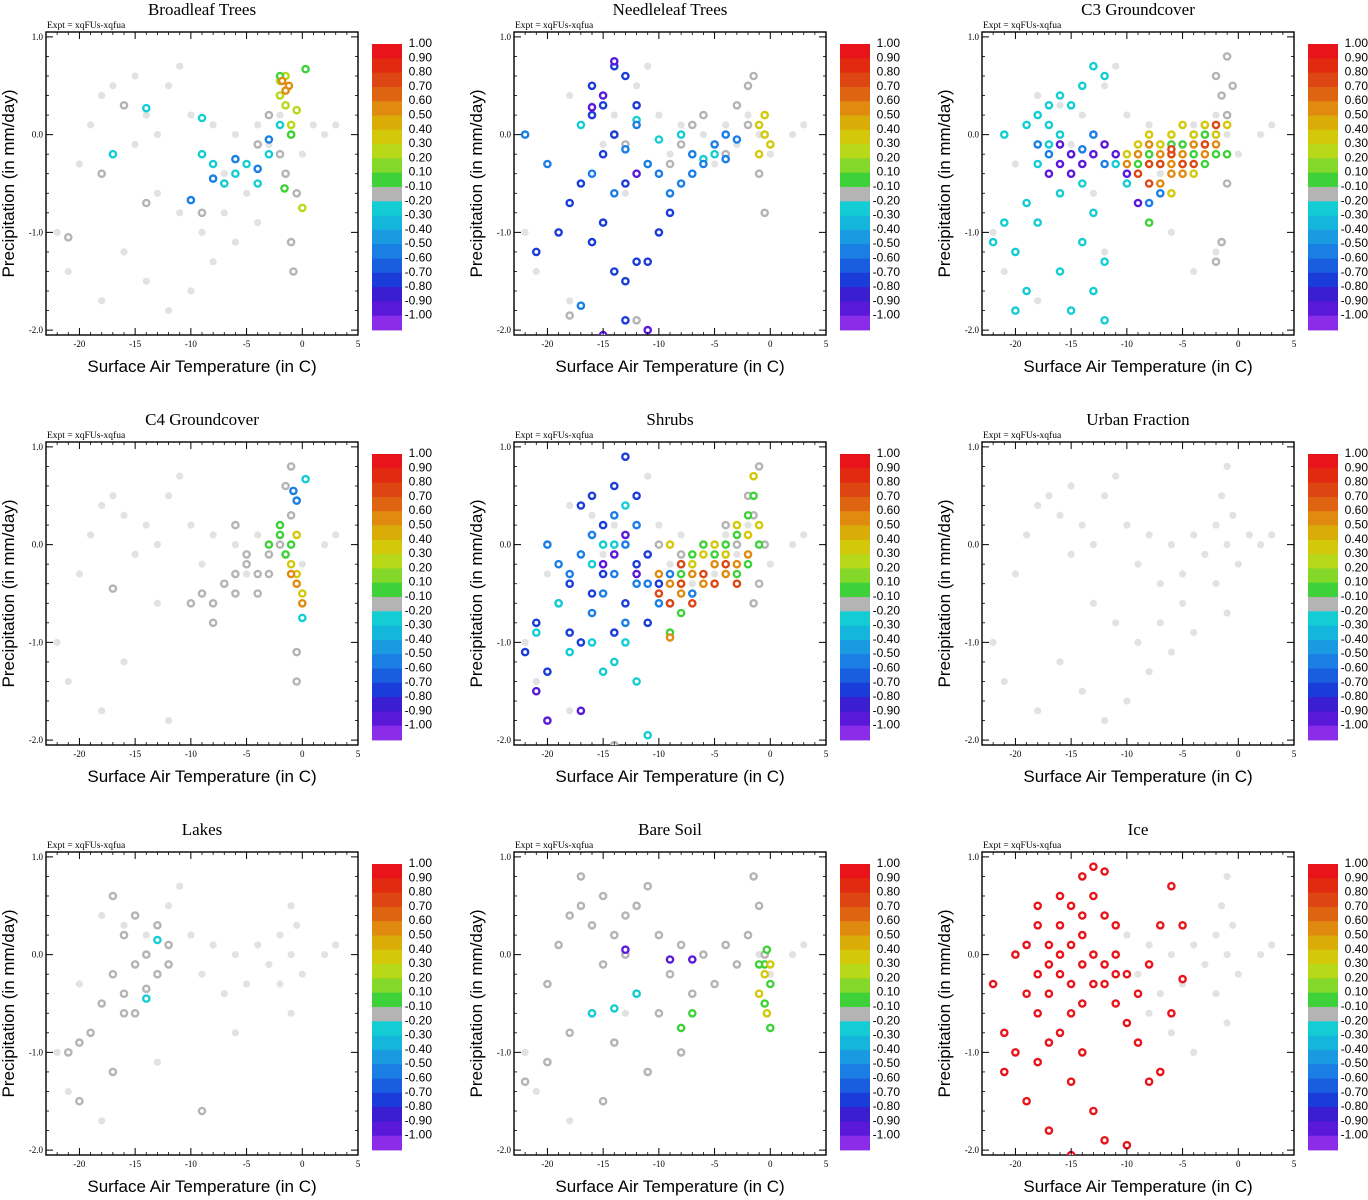 The height and width of the screenshot is (1200, 1368). Describe the element at coordinates (554, 845) in the screenshot. I see `expt-label: Expt = xqFUs-xqfua` at that location.